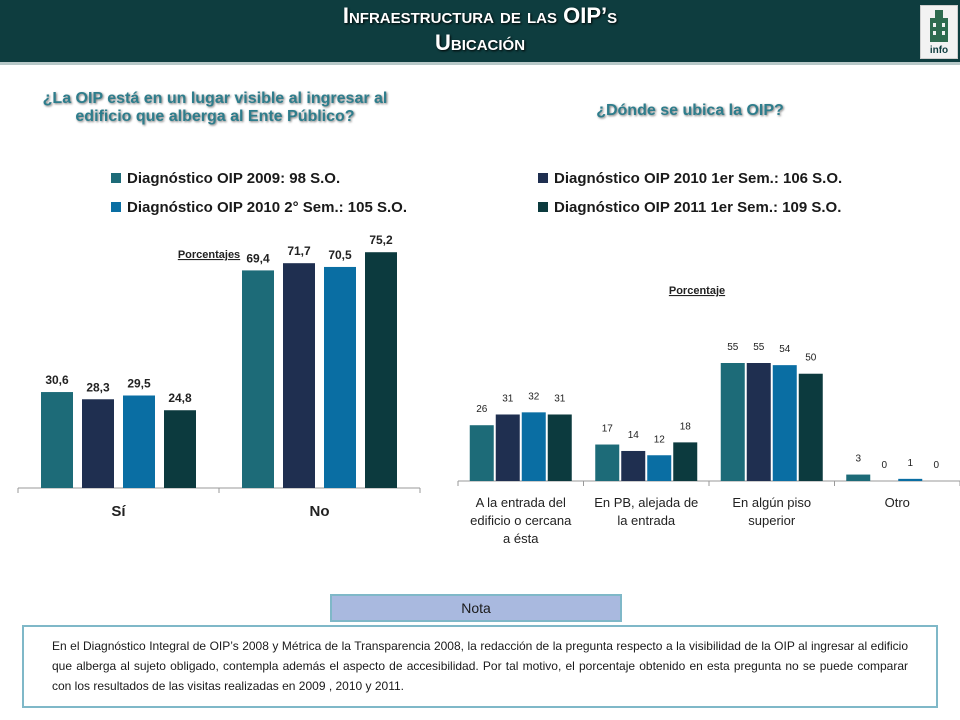  I want to click on data-label: 17, so click(608, 429).